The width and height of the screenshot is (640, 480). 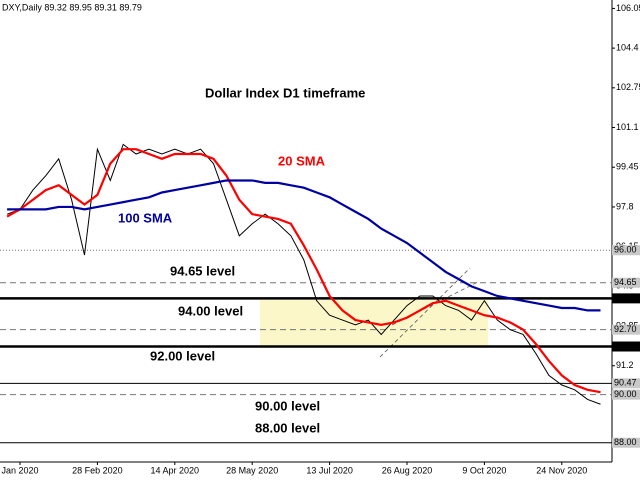 I want to click on annotation: 92.00 level, so click(x=182, y=355).